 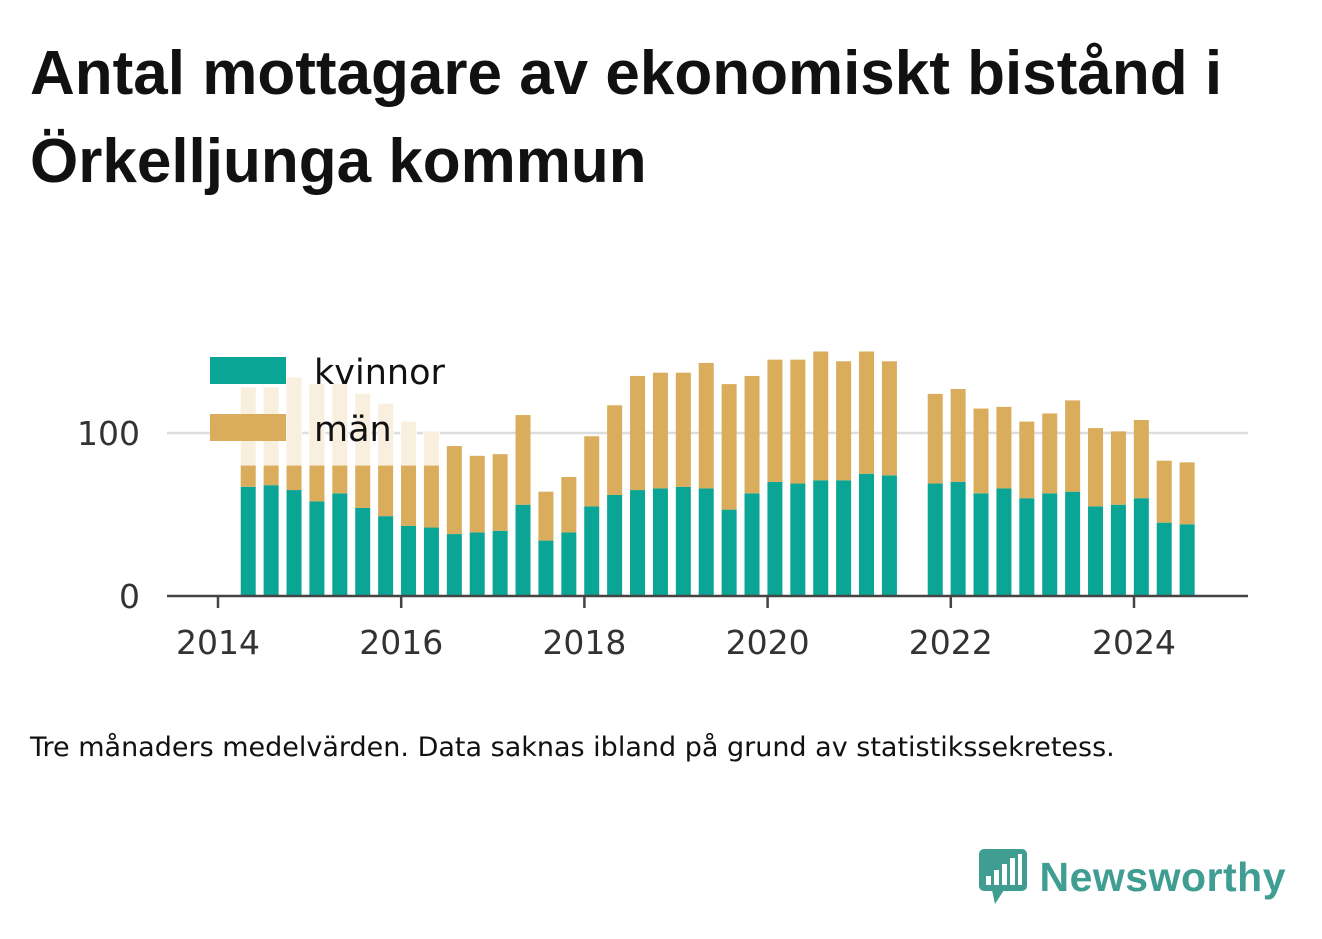 I want to click on brand-name: Newsworthy, so click(x=1162, y=876).